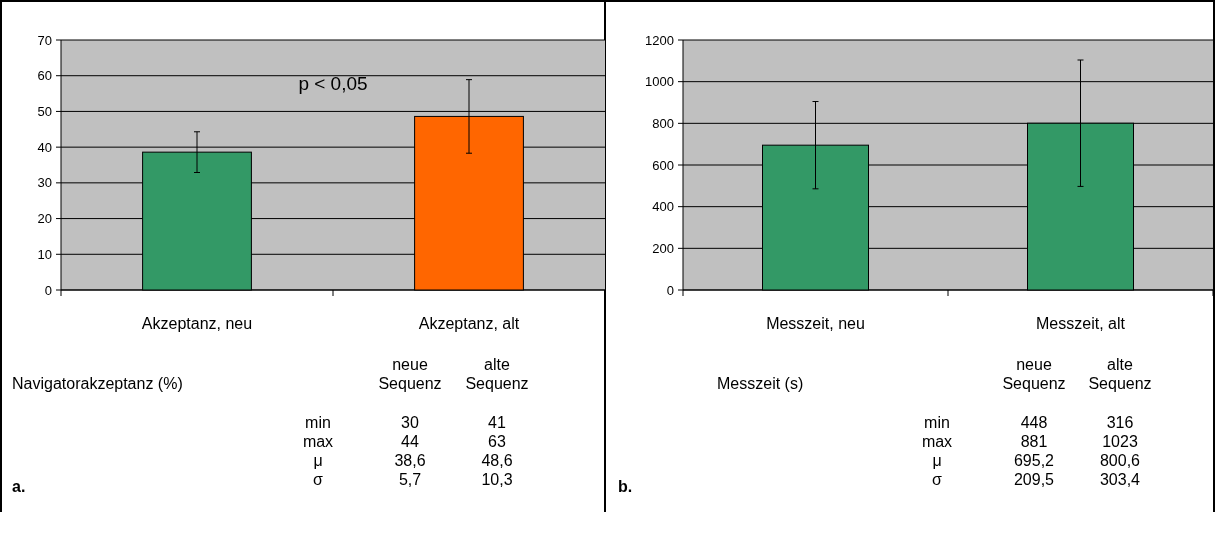 This screenshot has height=555, width=1215. Describe the element at coordinates (19, 486) in the screenshot. I see `text: a.` at that location.